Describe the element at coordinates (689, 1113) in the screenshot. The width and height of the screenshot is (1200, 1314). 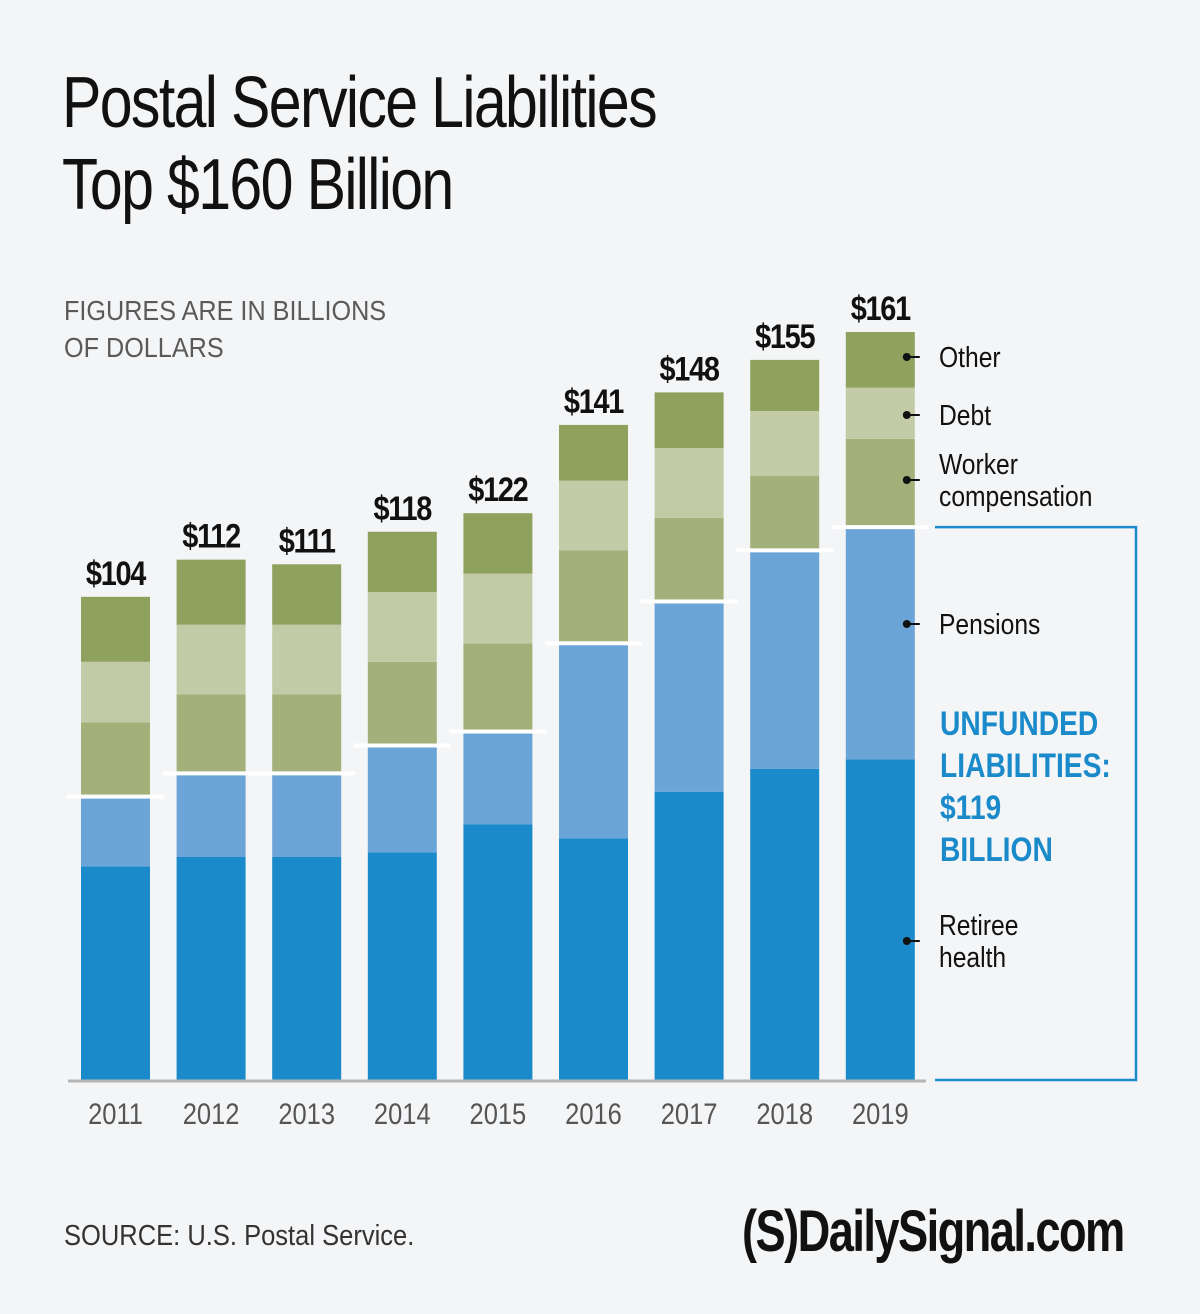
I see `x-tick-label: 2017` at that location.